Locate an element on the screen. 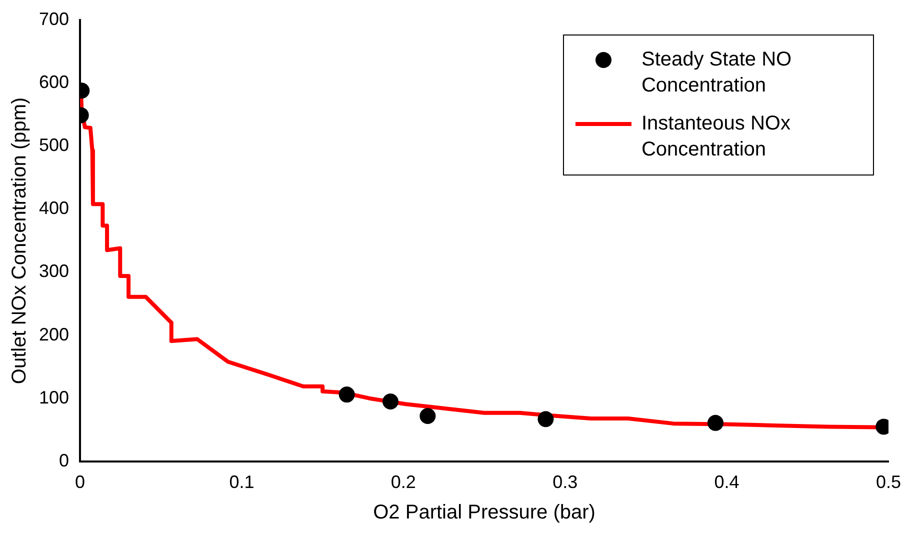  legend-label: Instanteous NOx Concentration is located at coordinates (715, 136).